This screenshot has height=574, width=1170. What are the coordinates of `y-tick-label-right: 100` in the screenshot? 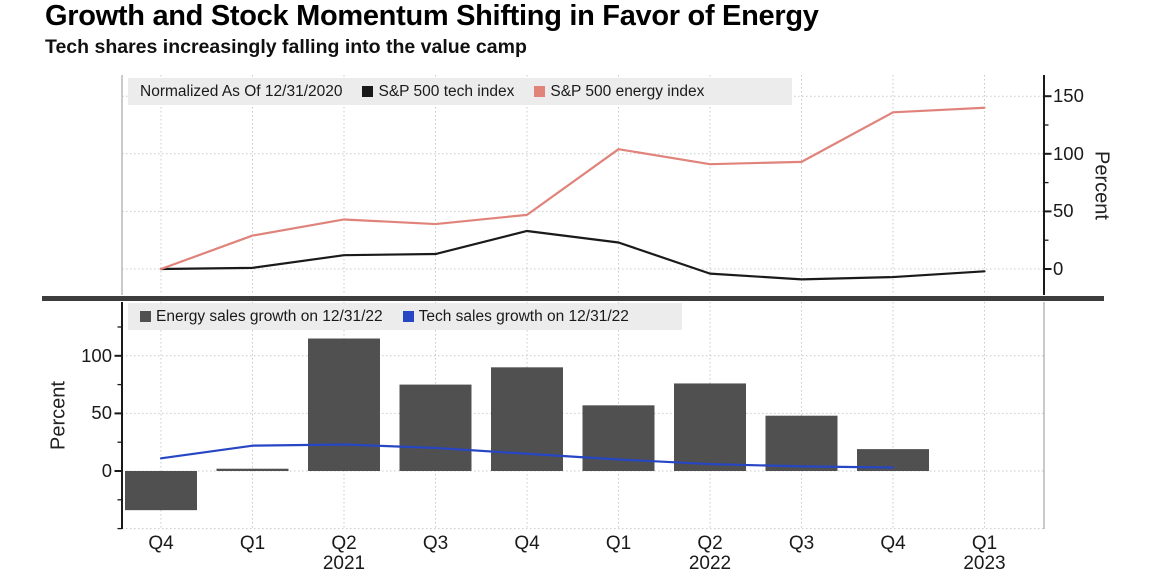 It's located at (1068, 153).